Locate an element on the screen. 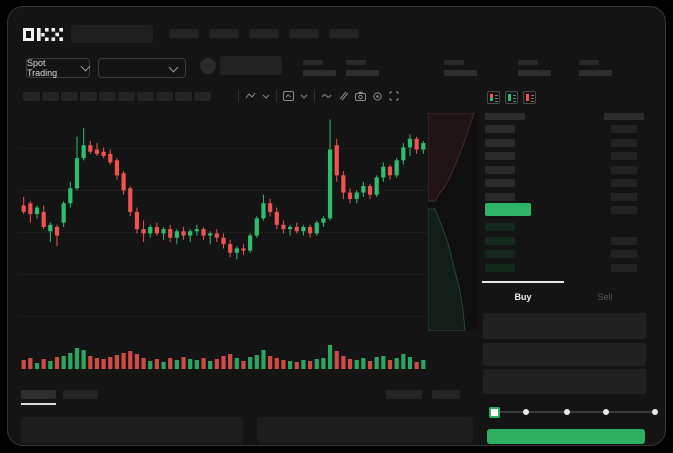 The image size is (673, 453). line-tool-icon is located at coordinates (326, 96).